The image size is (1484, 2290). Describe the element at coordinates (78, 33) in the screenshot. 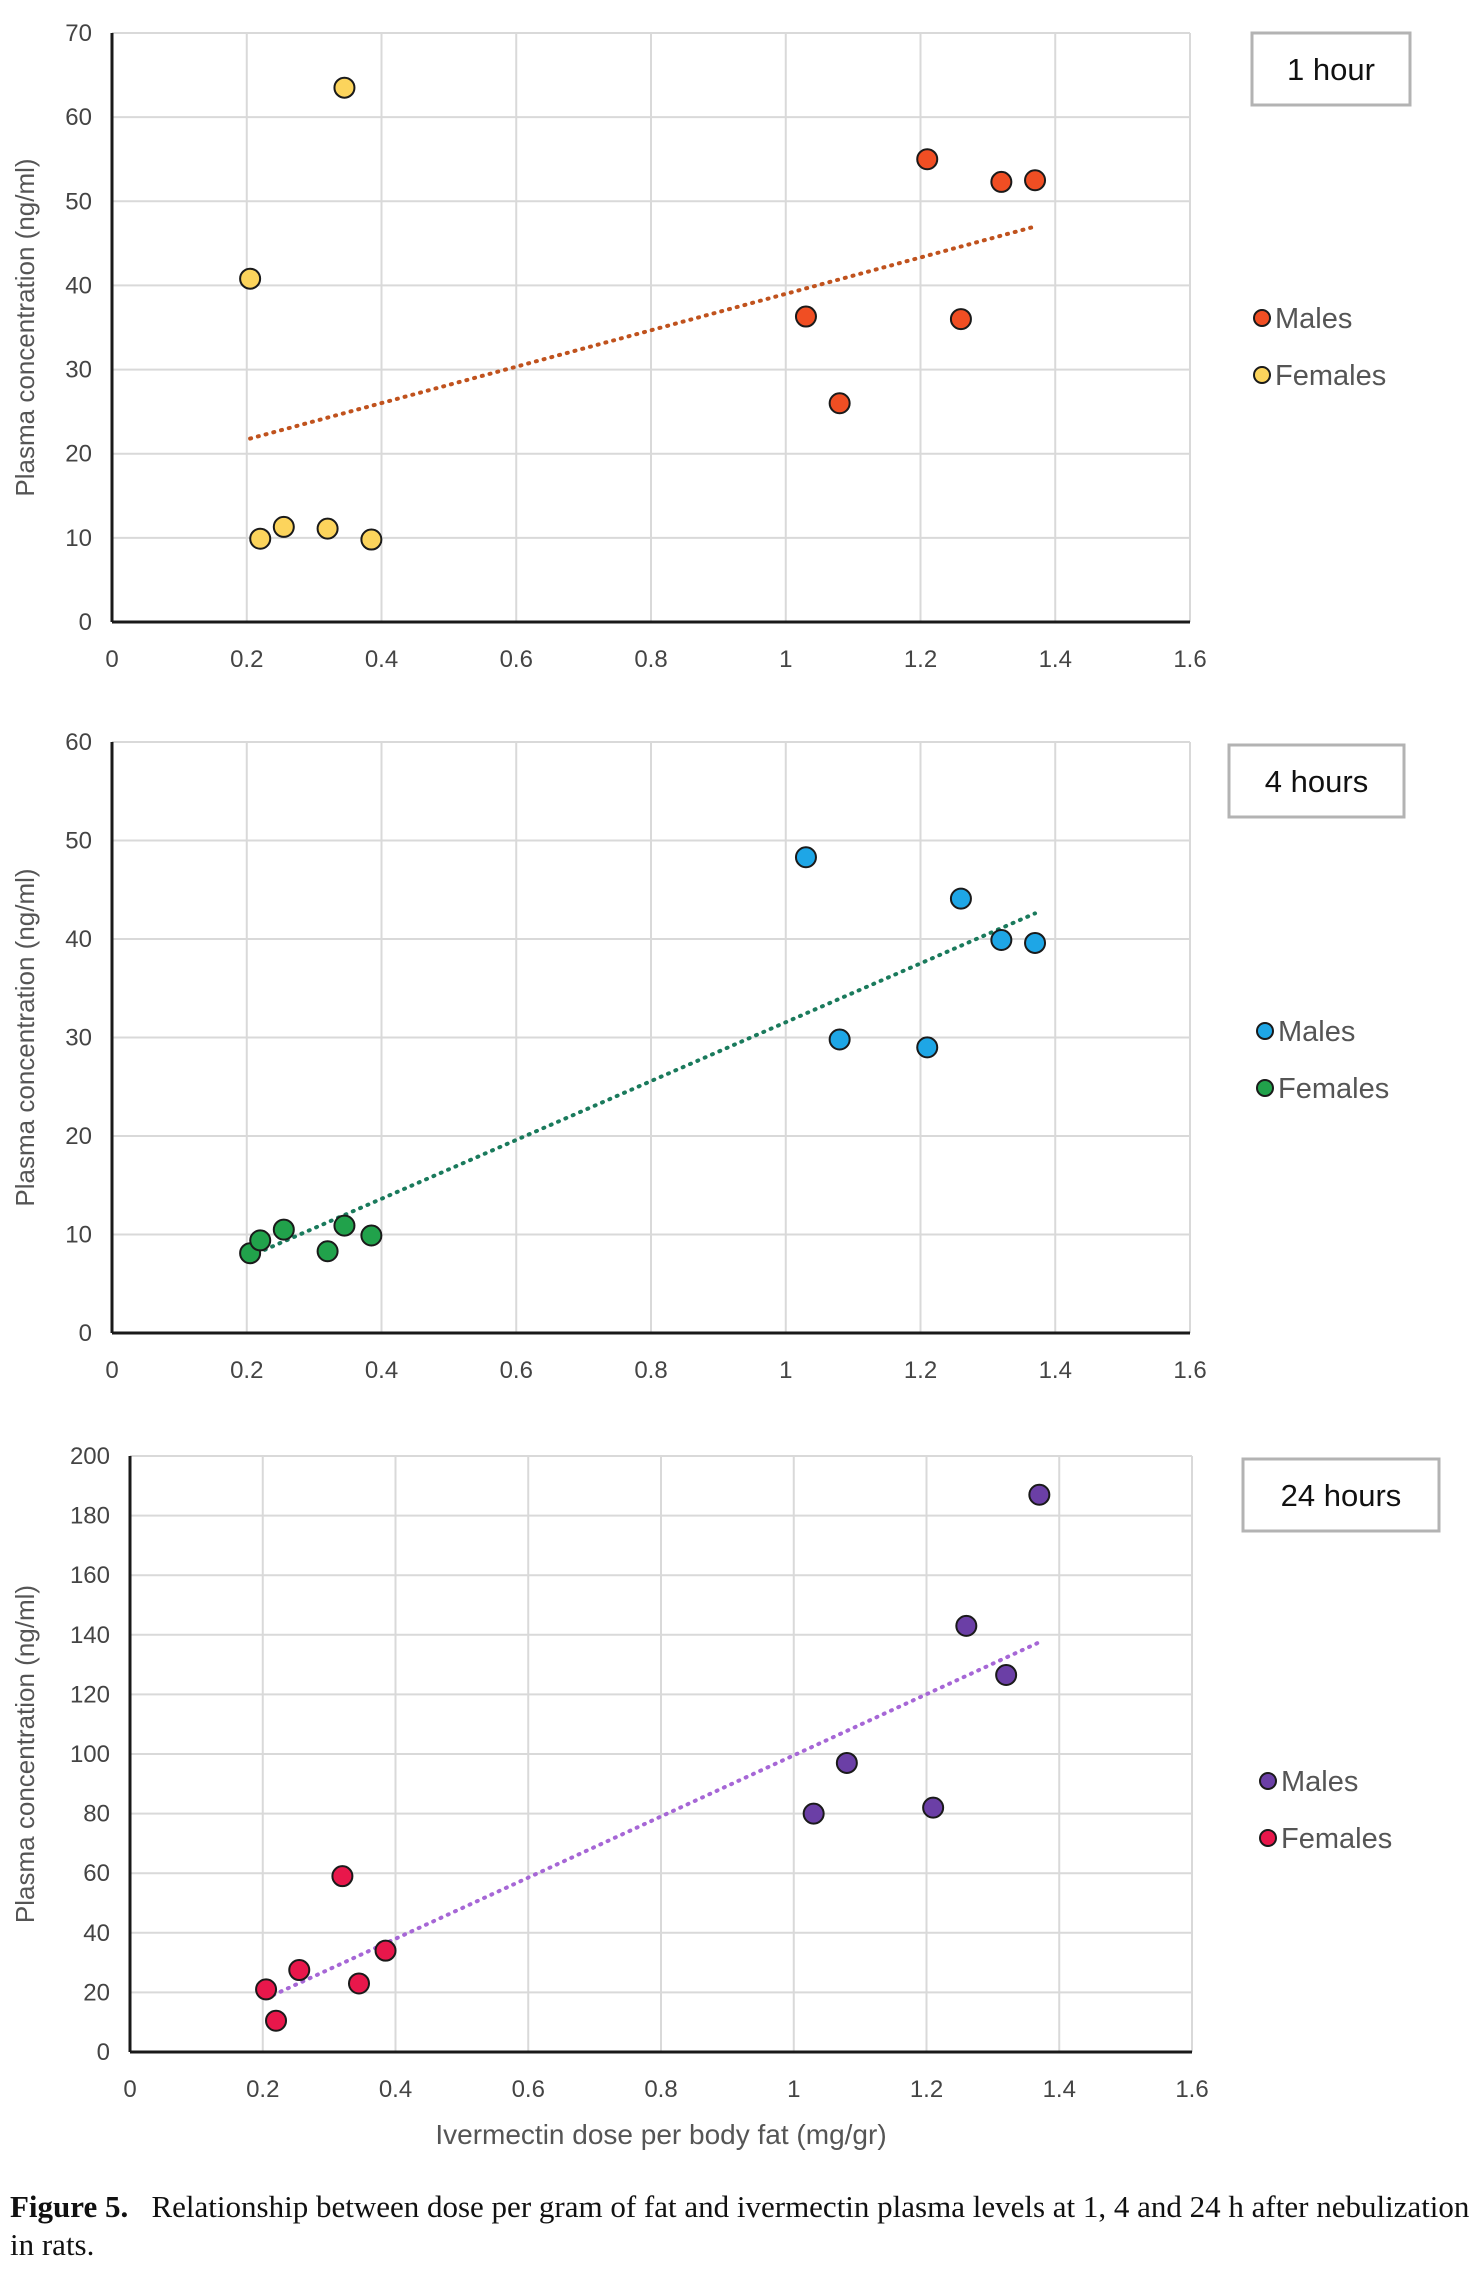

I see `y-tick-label: 70` at that location.